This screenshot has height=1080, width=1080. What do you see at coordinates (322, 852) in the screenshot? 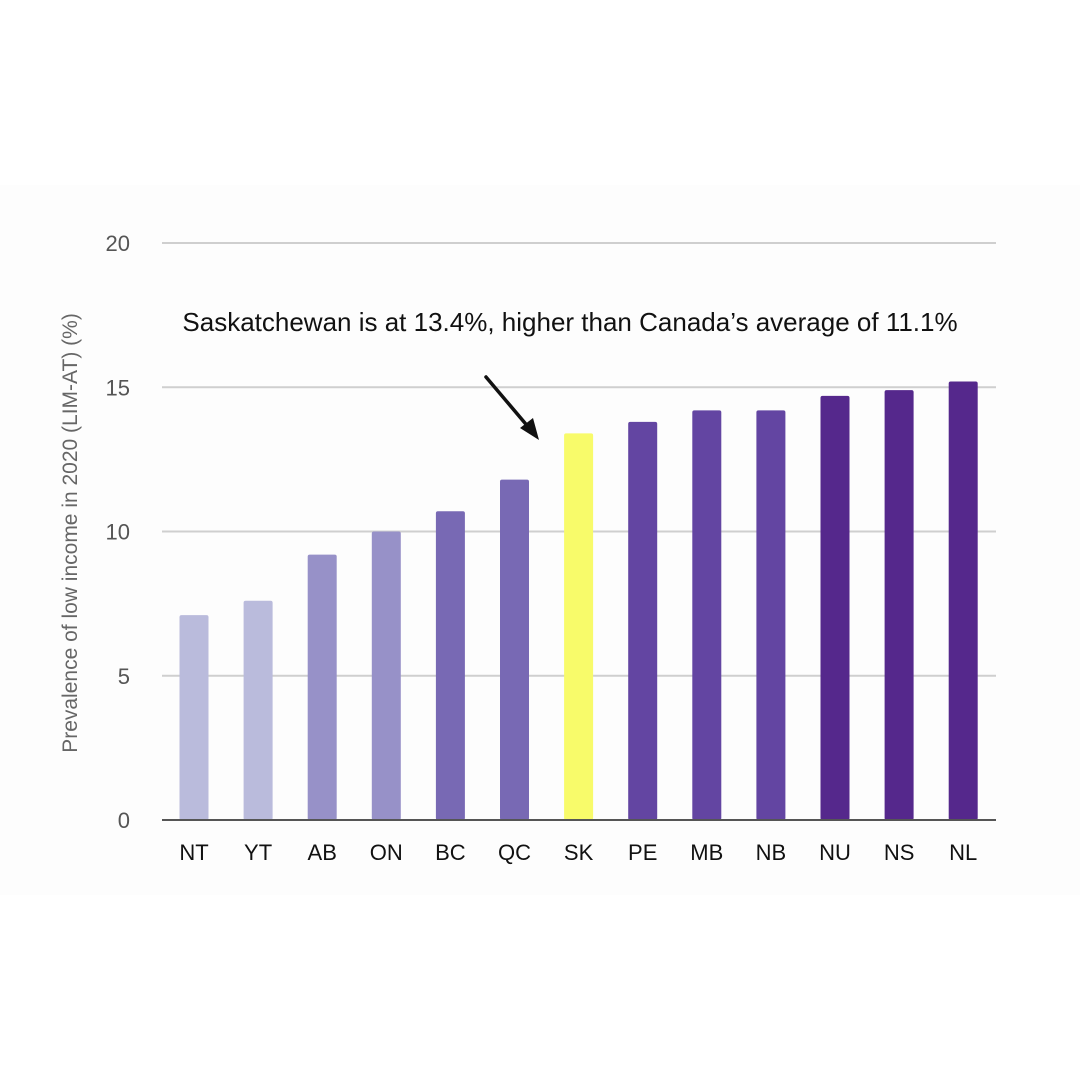
I see `x-tick-label: AB` at bounding box center [322, 852].